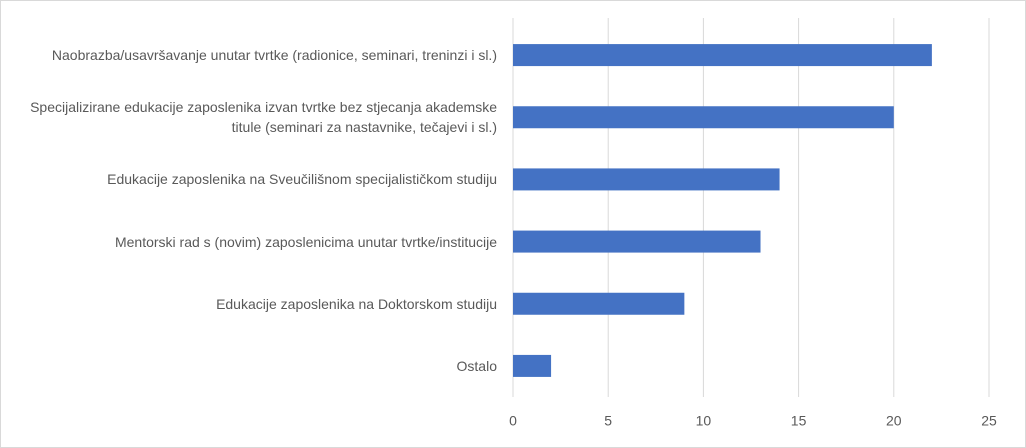 The width and height of the screenshot is (1026, 448). What do you see at coordinates (608, 421) in the screenshot?
I see `x-tick-label: 5` at bounding box center [608, 421].